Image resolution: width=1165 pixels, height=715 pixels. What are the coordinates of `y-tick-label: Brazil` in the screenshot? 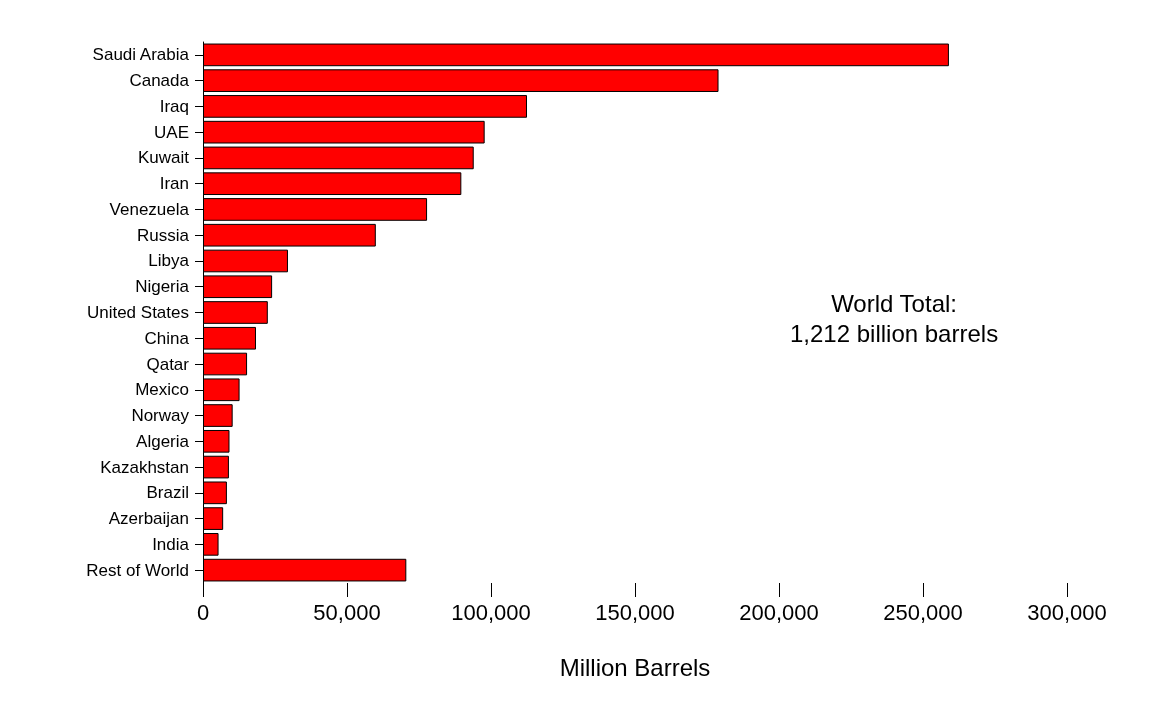 It's located at (167, 493).